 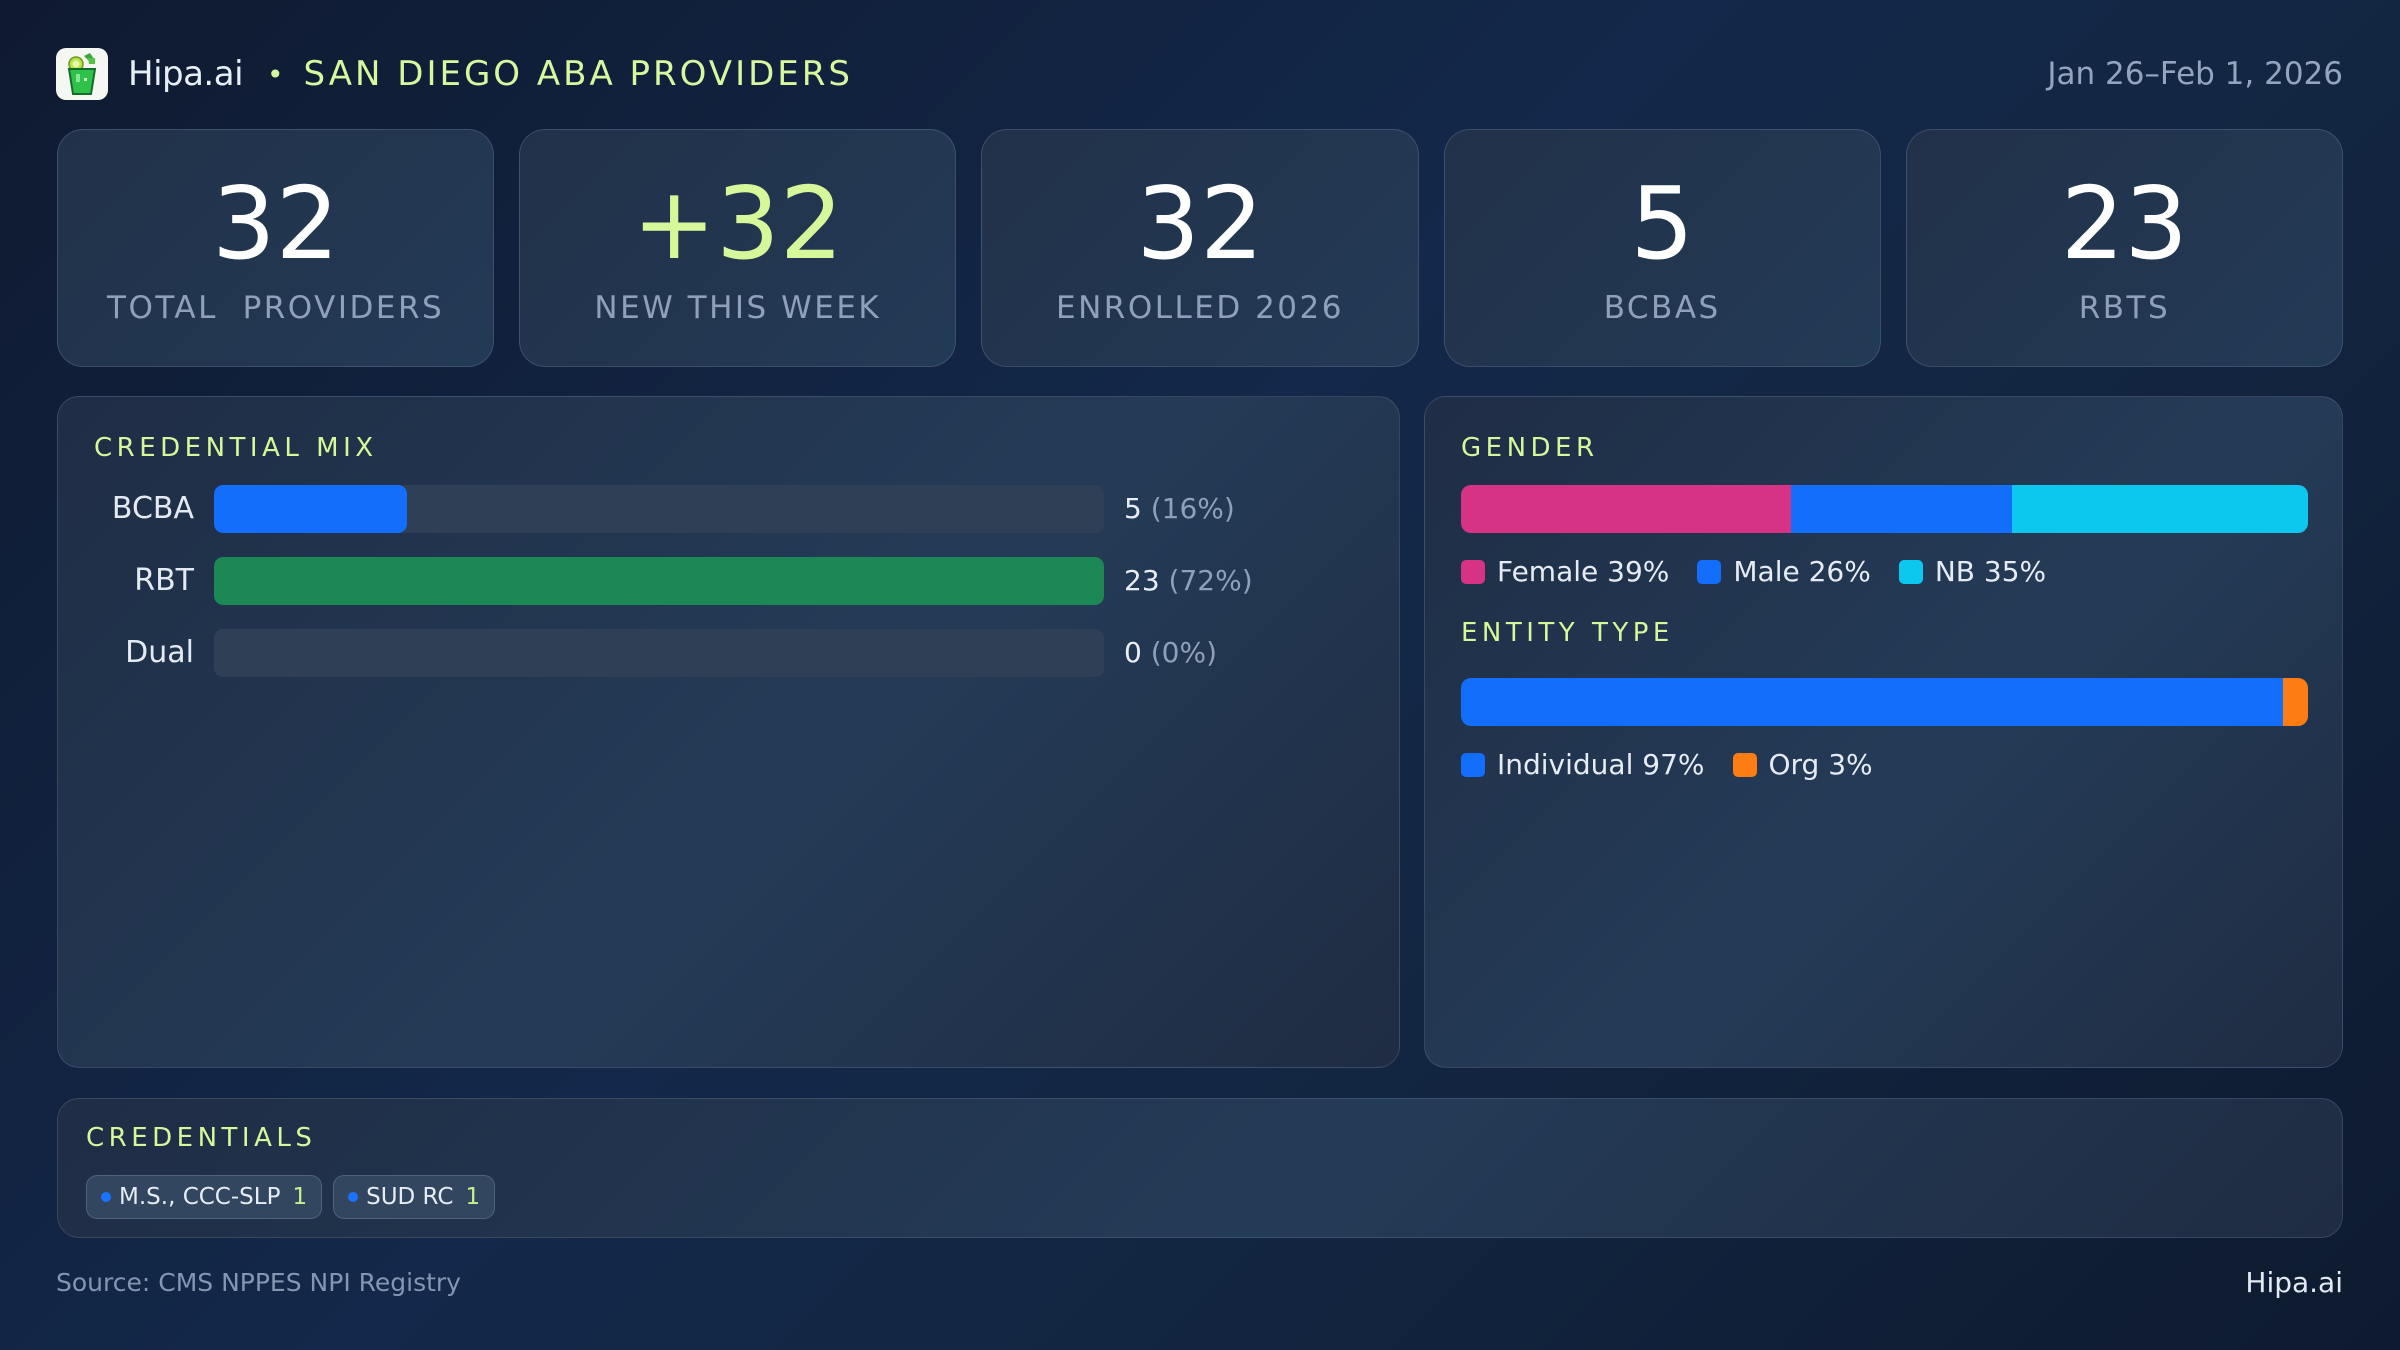 I want to click on logo, so click(x=82, y=74).